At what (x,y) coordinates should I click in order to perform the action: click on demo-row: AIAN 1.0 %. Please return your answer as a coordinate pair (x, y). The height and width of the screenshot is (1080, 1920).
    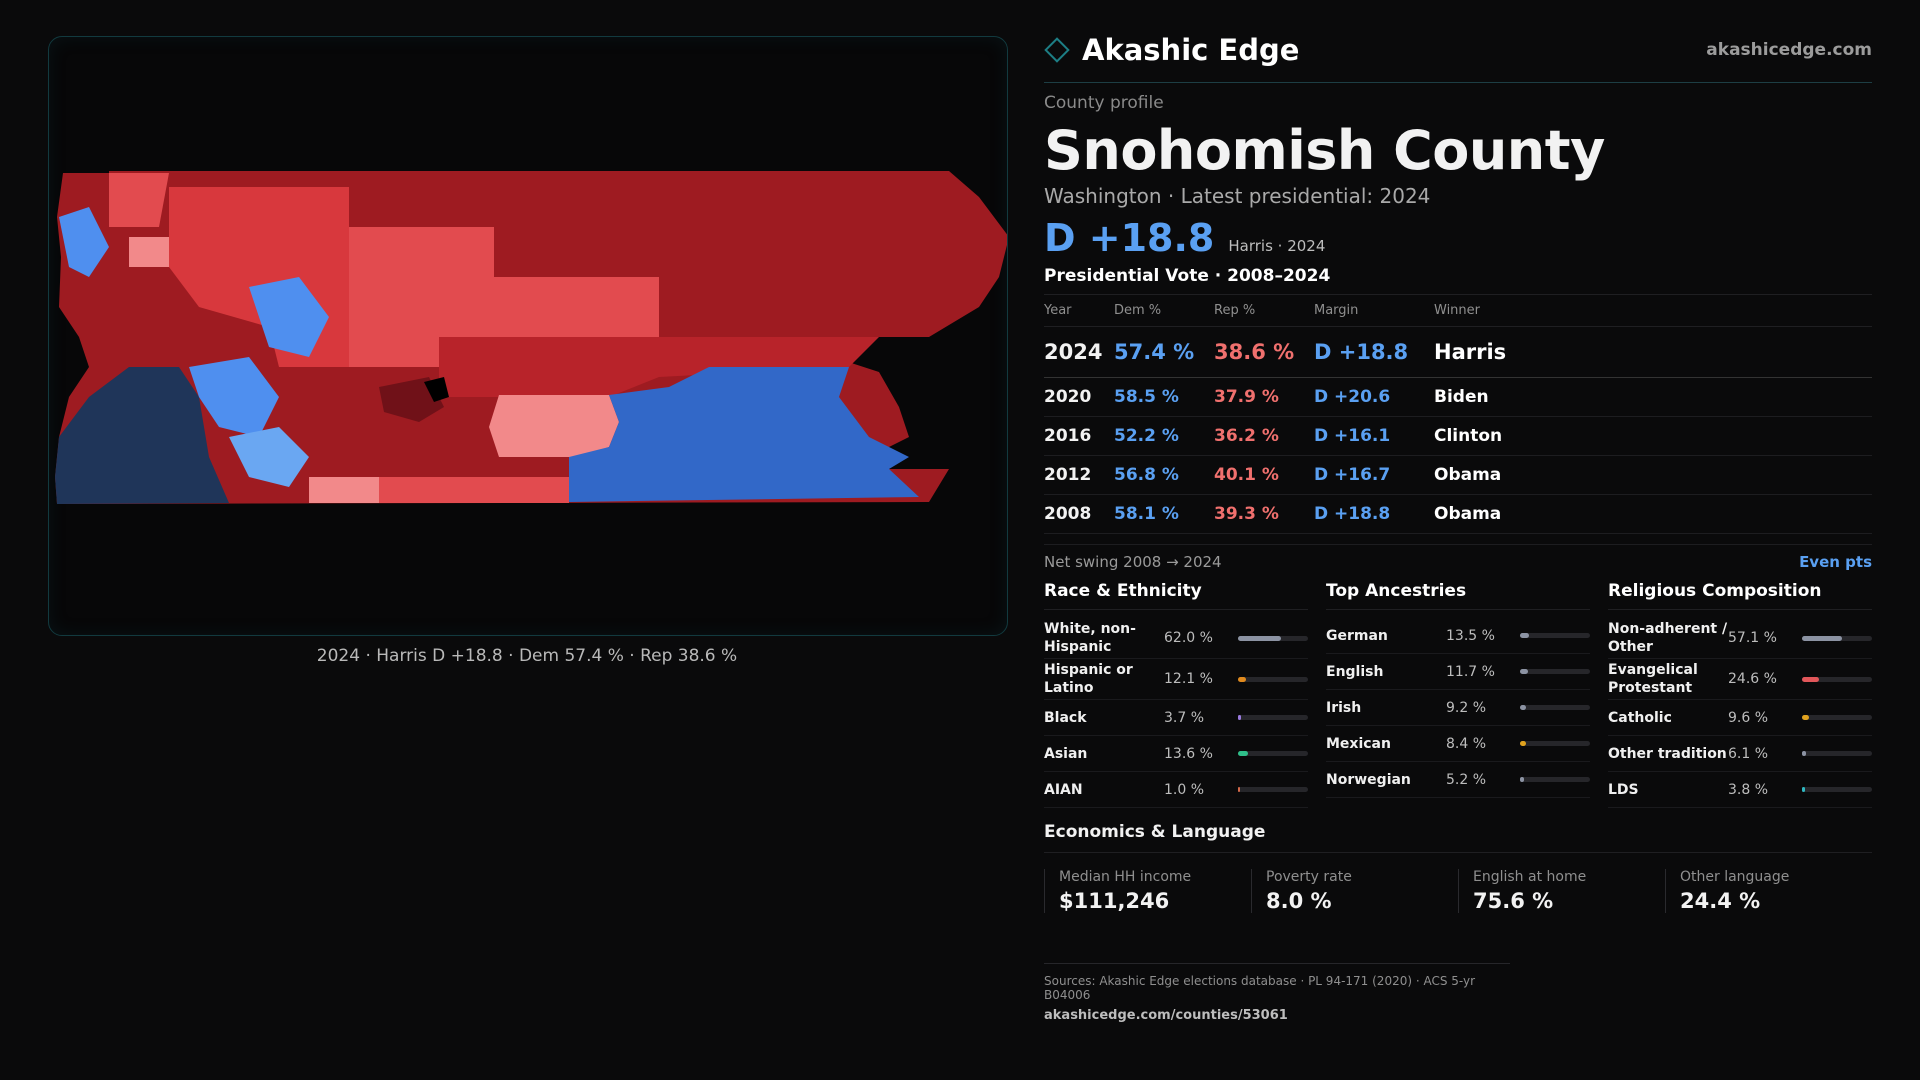
    Looking at the image, I should click on (1176, 790).